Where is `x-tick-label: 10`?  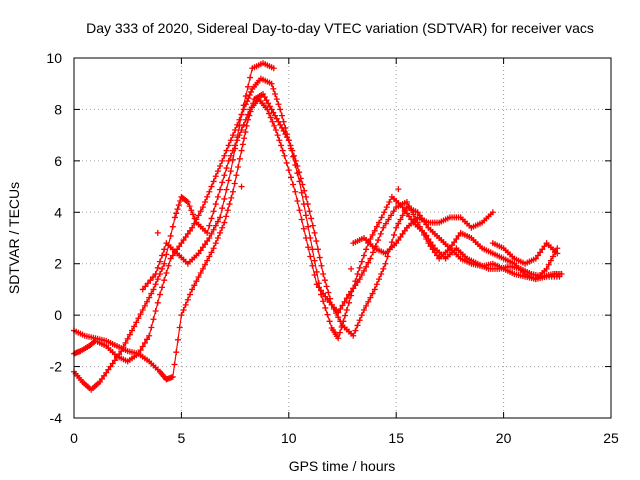 x-tick-label: 10 is located at coordinates (289, 438).